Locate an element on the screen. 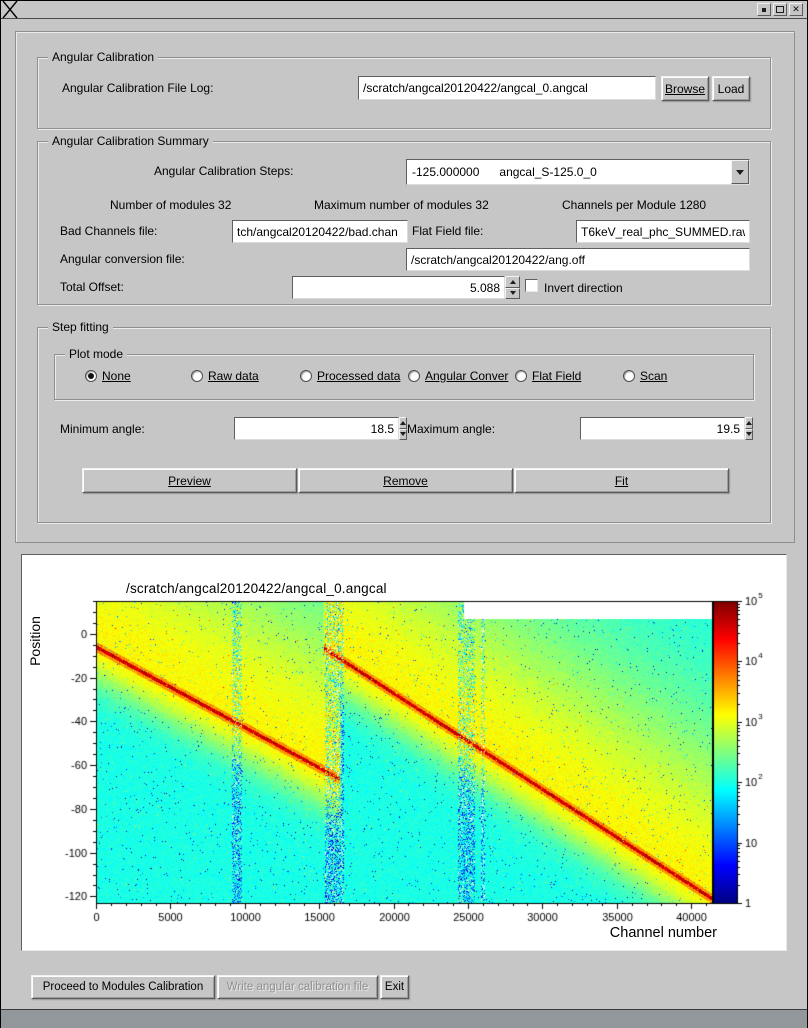  titlebar: ✕ is located at coordinates (404, 10).